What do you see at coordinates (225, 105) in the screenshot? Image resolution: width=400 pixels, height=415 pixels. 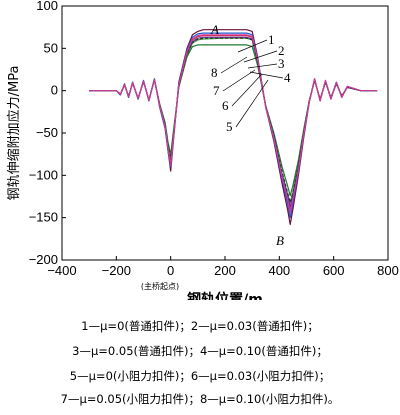 I see `annotation-6: 6` at bounding box center [225, 105].